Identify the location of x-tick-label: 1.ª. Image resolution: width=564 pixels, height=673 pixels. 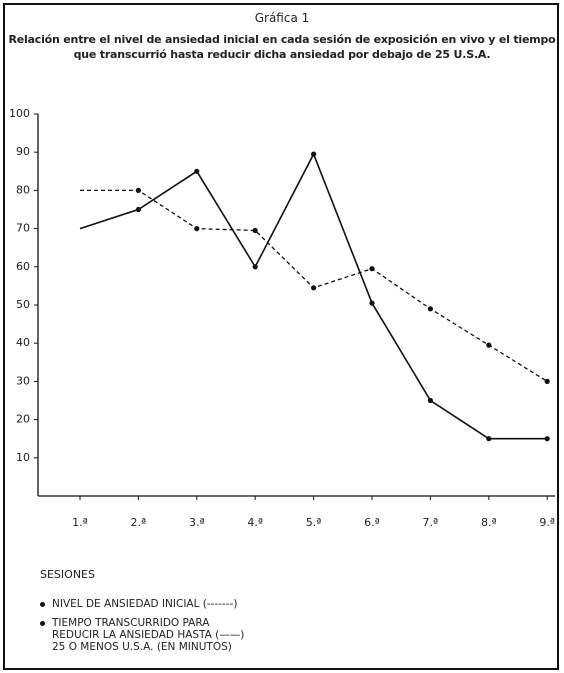
(80, 522).